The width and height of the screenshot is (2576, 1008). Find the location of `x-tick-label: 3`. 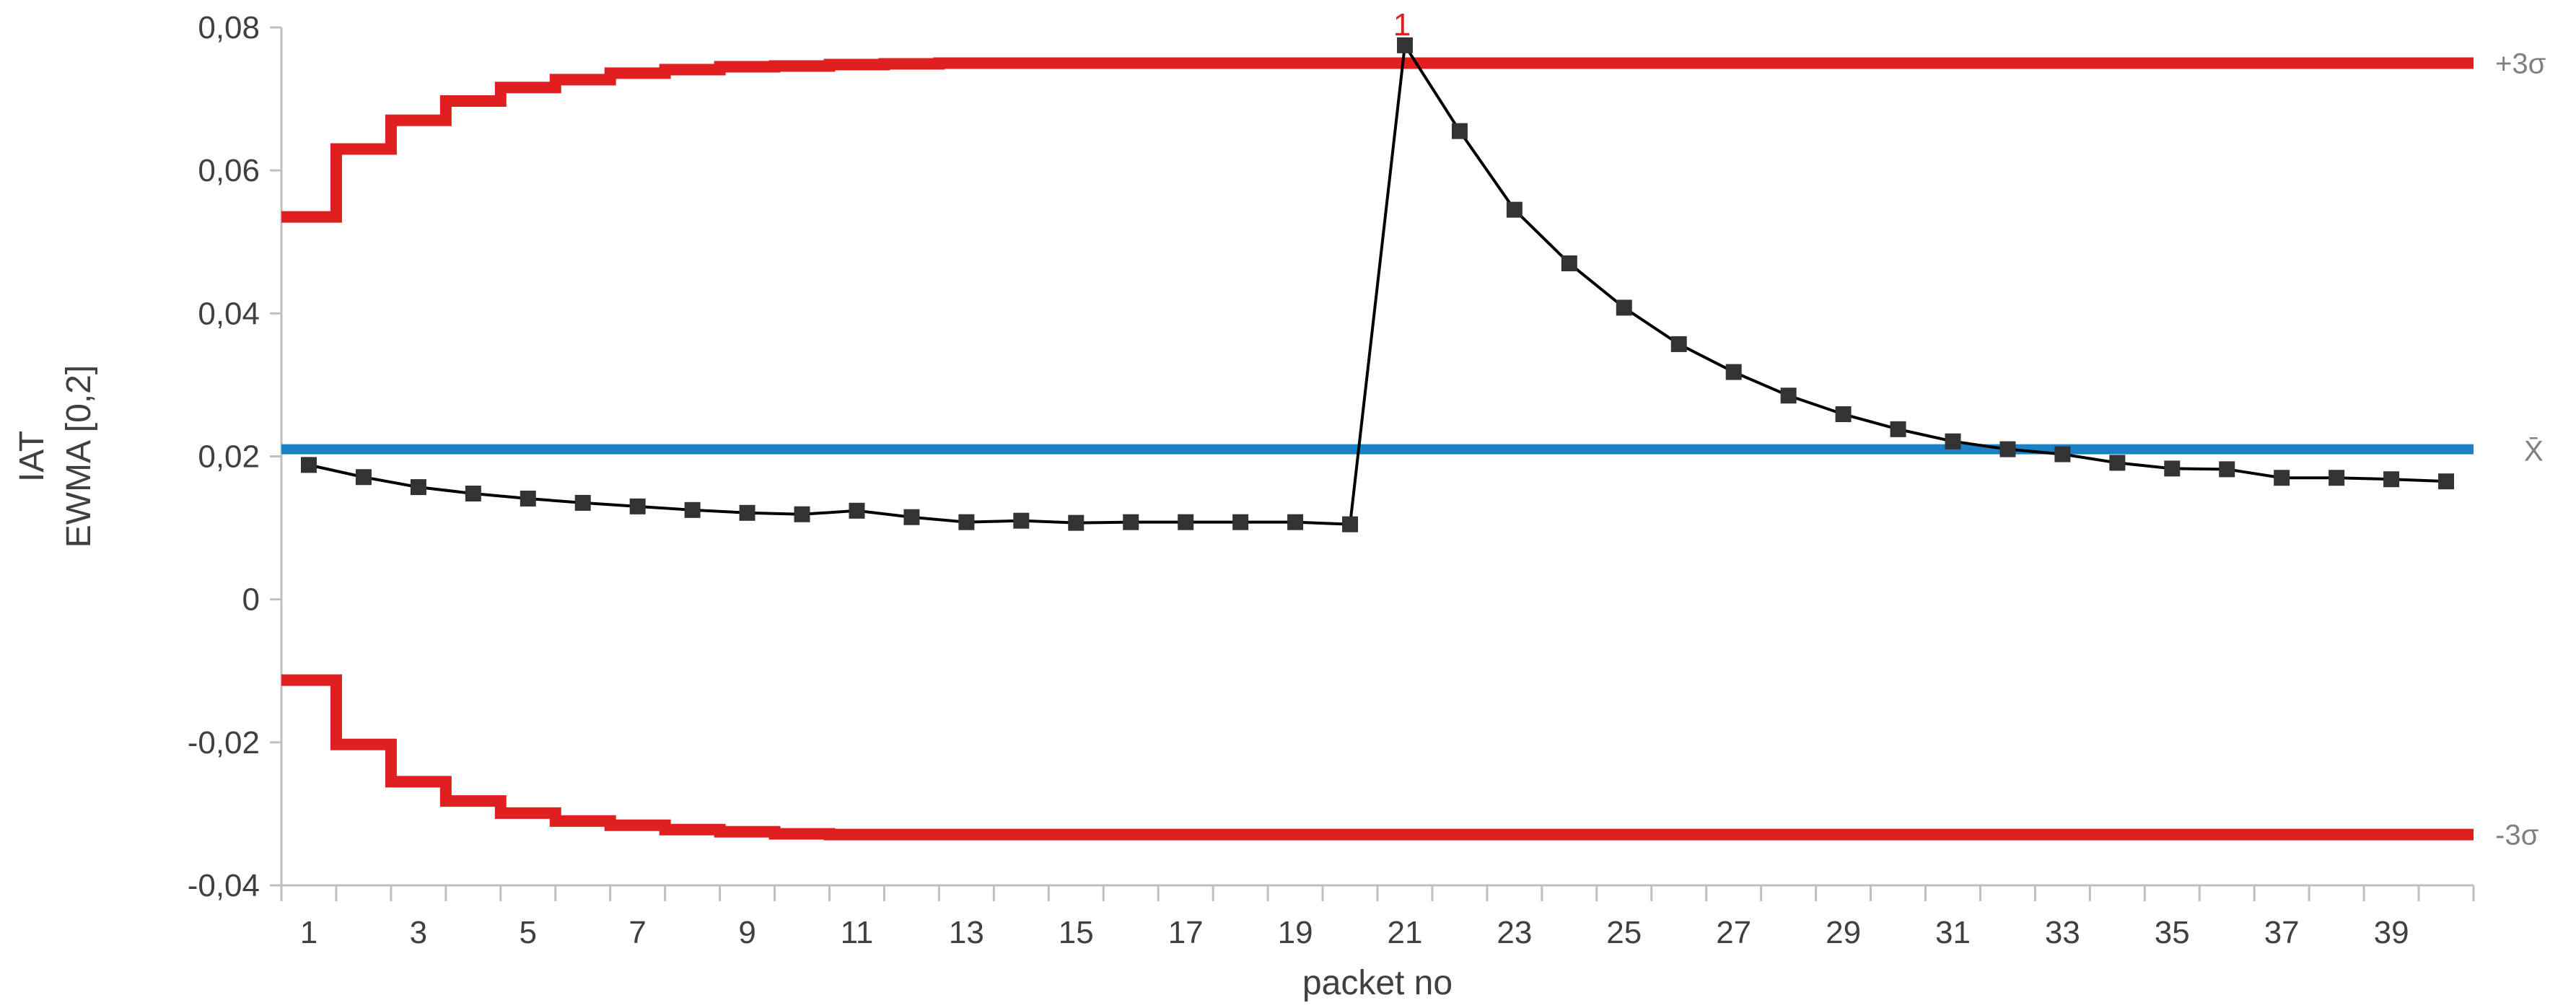

x-tick-label: 3 is located at coordinates (418, 932).